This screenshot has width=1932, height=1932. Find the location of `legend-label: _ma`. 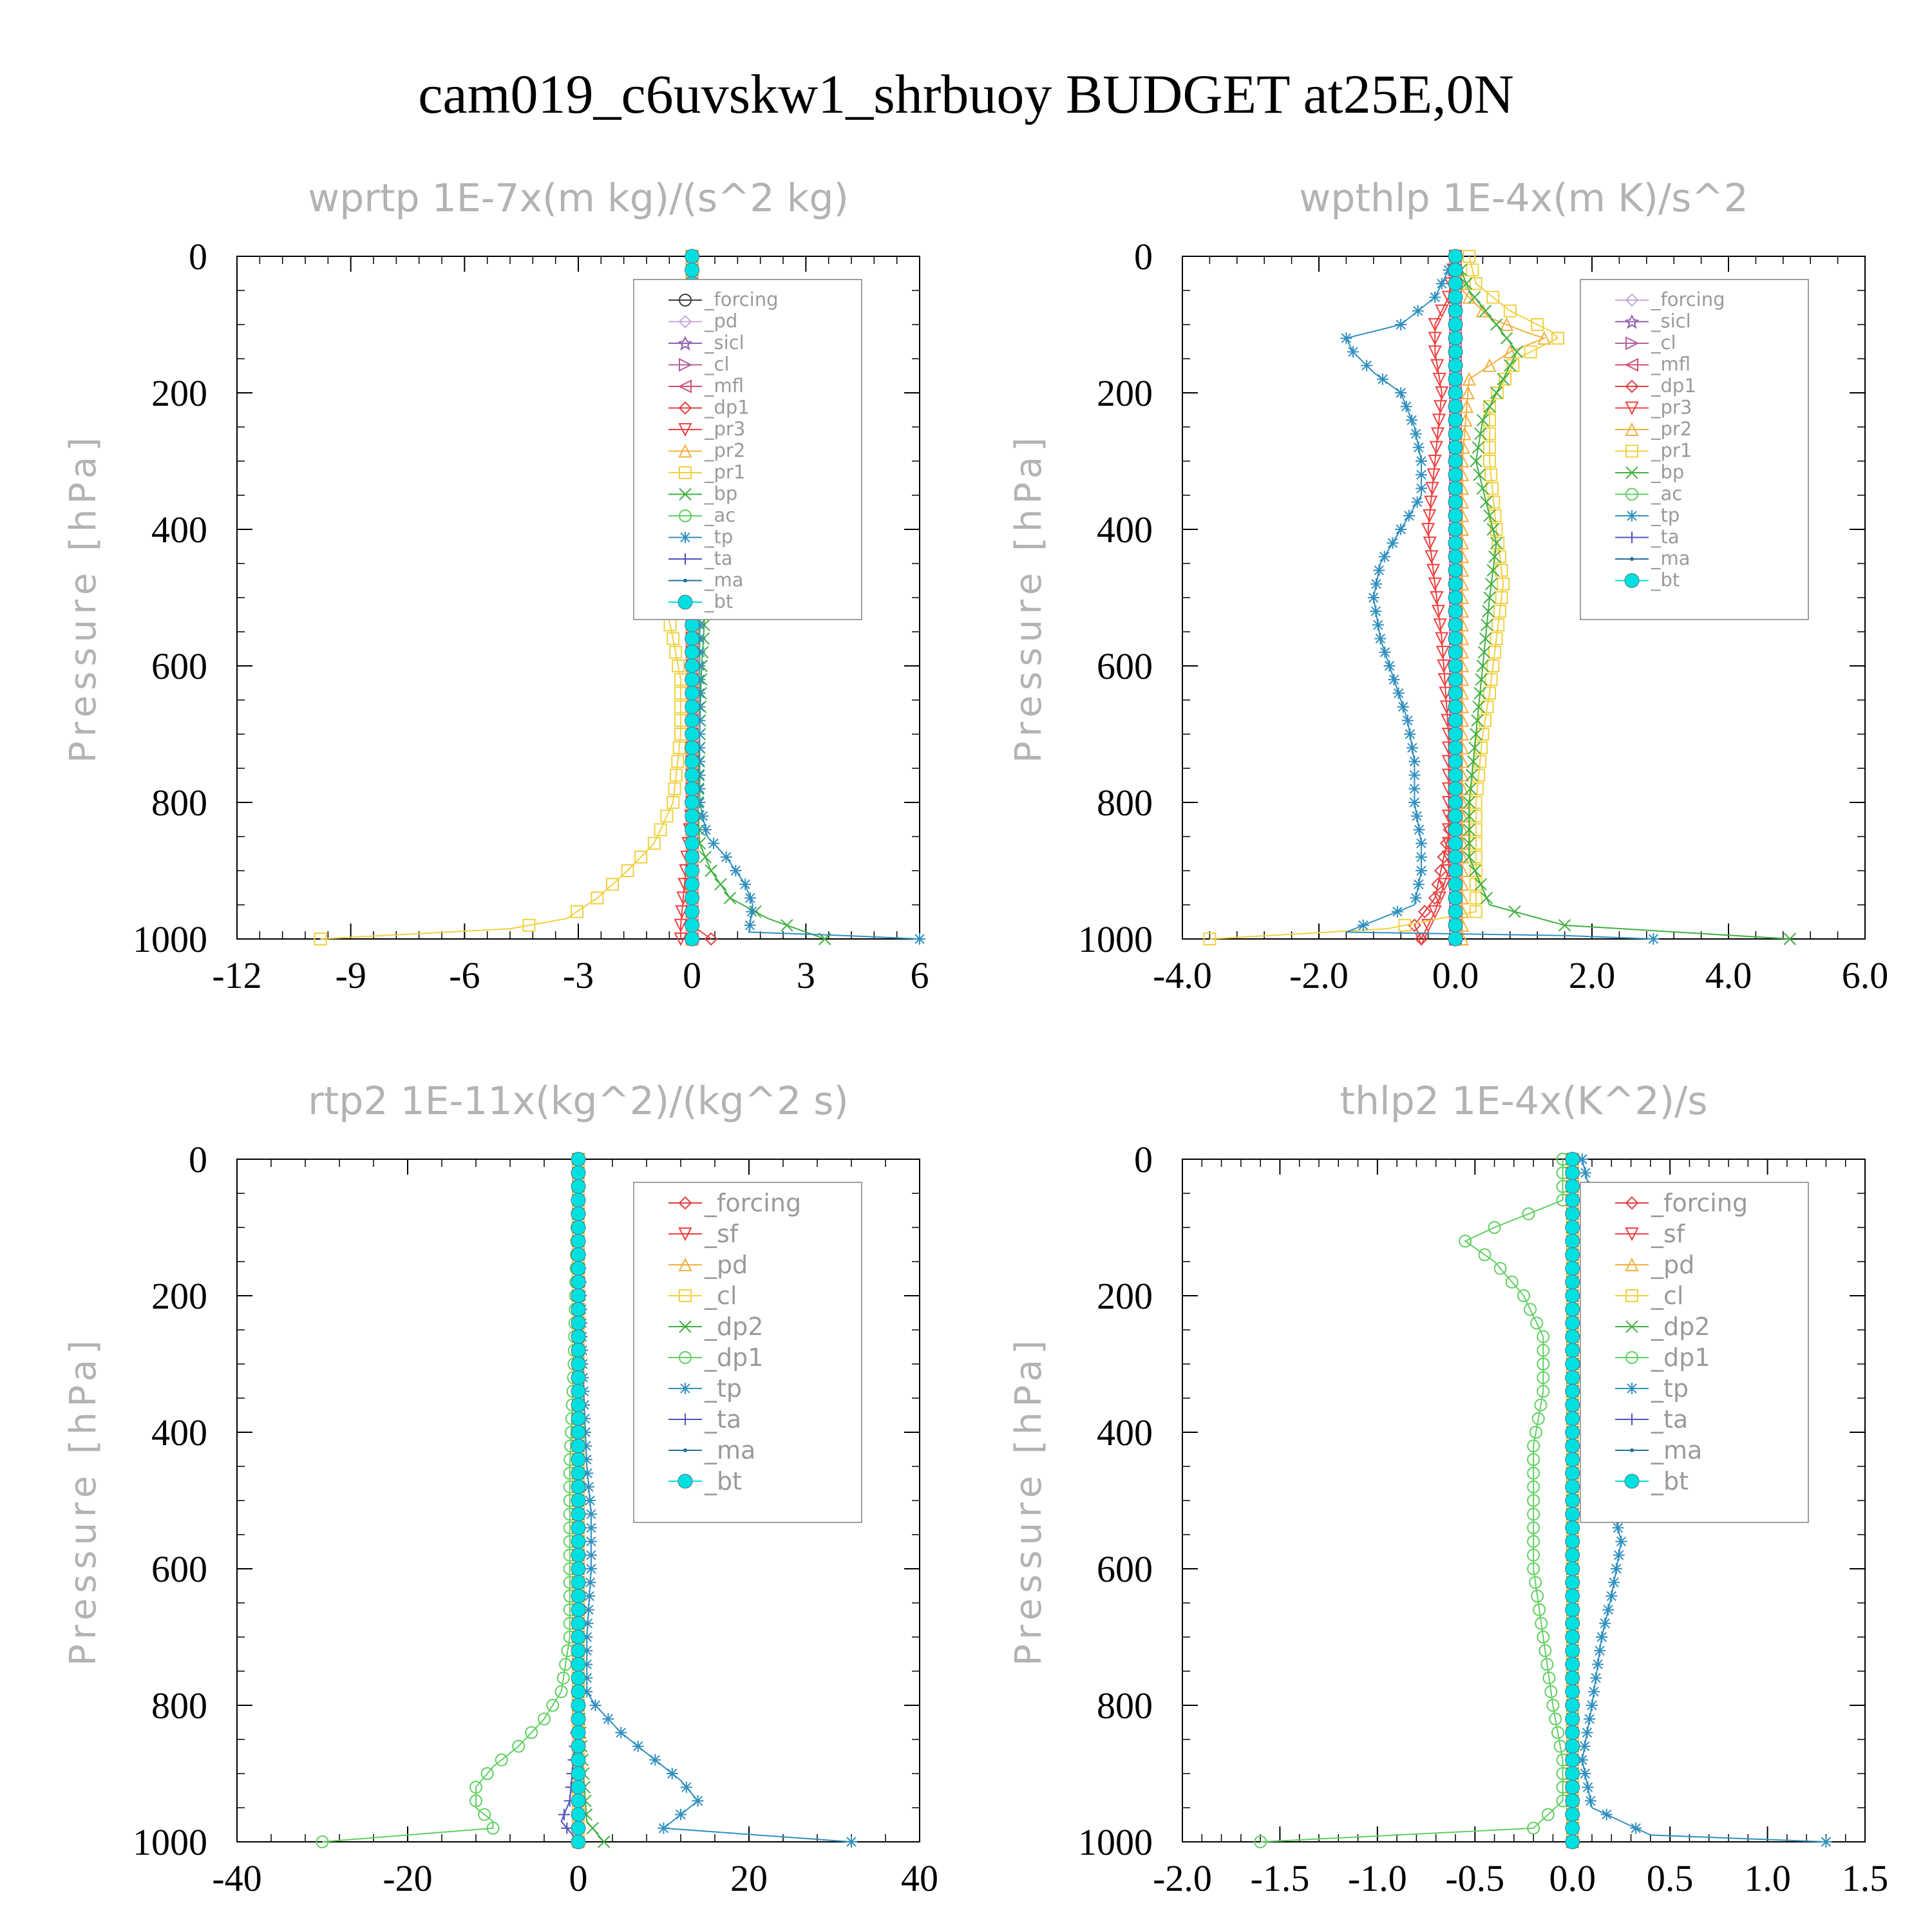

legend-label: _ma is located at coordinates (729, 1450).